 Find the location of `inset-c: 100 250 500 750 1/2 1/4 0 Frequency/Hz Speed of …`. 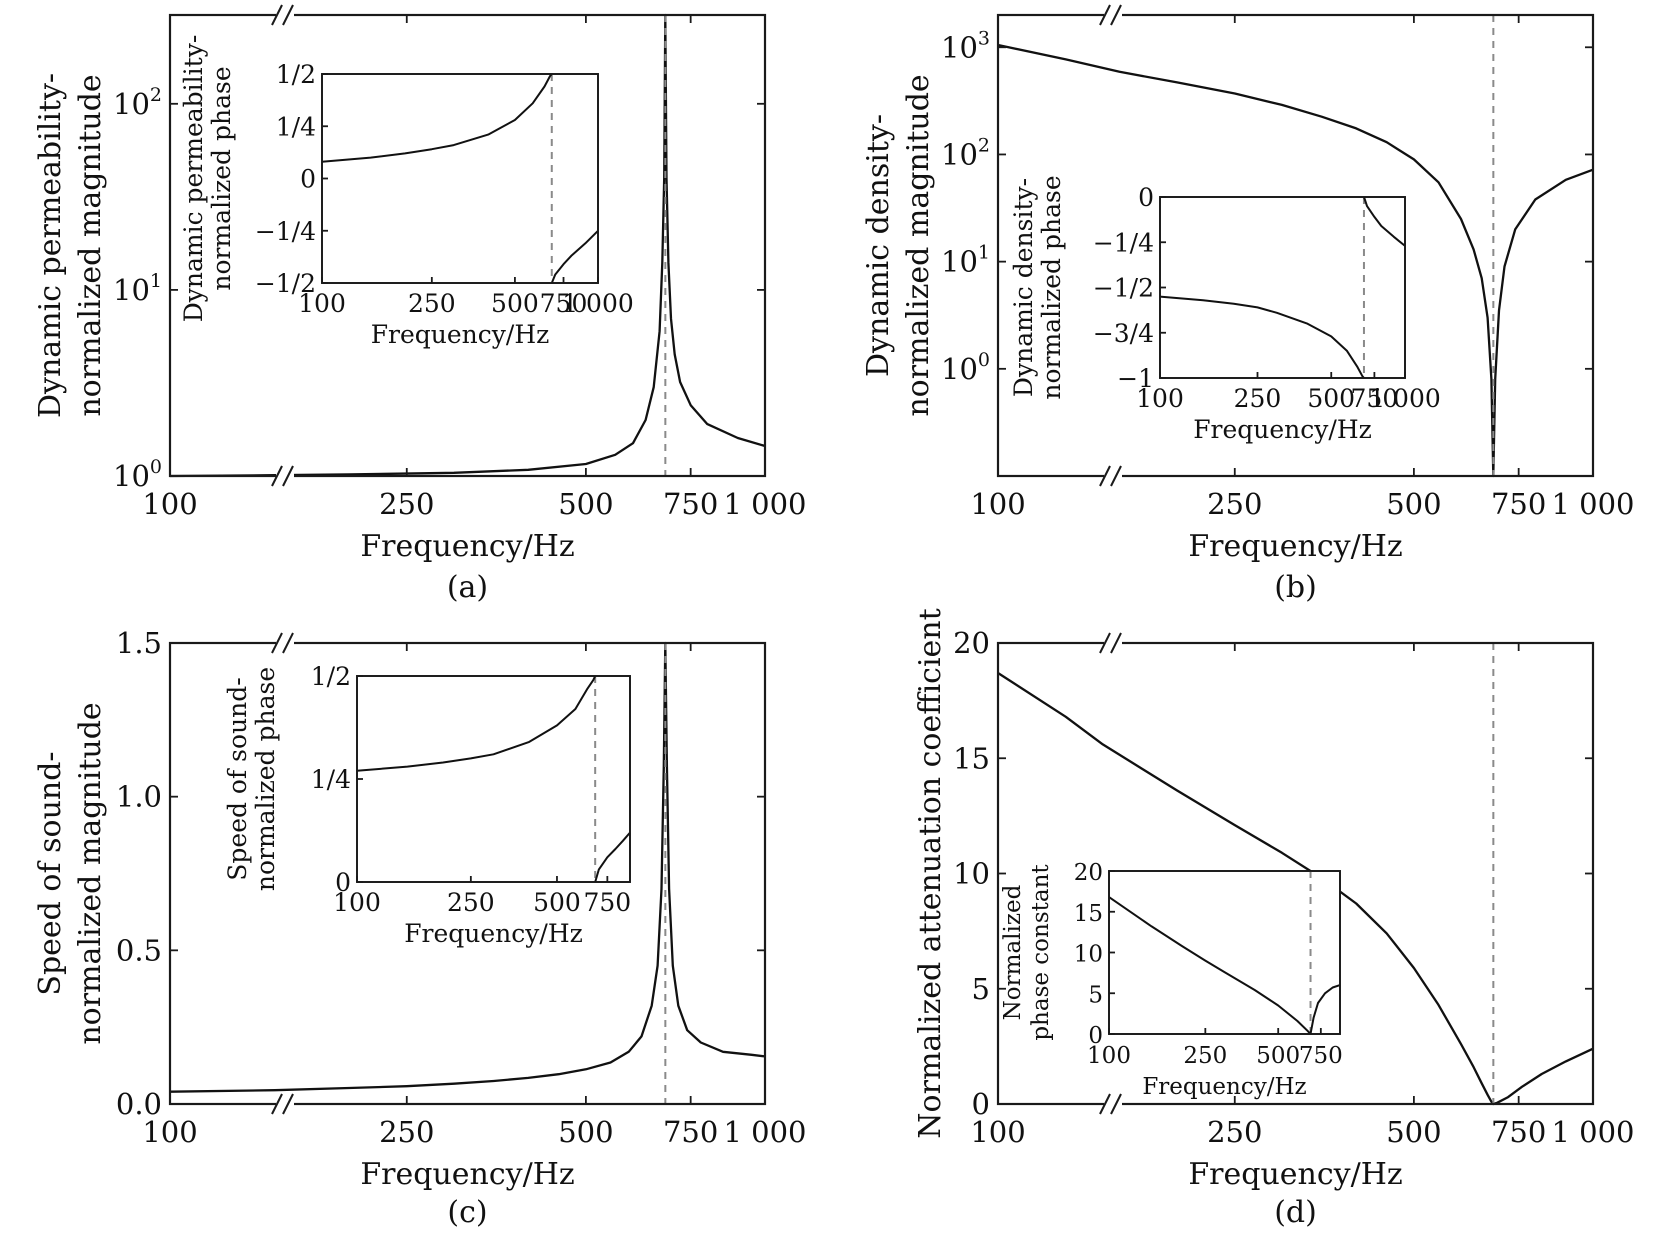

inset-c: 100 250 500 750 1/2 1/4 0 Frequency/Hz Speed of … is located at coordinates (427, 805).